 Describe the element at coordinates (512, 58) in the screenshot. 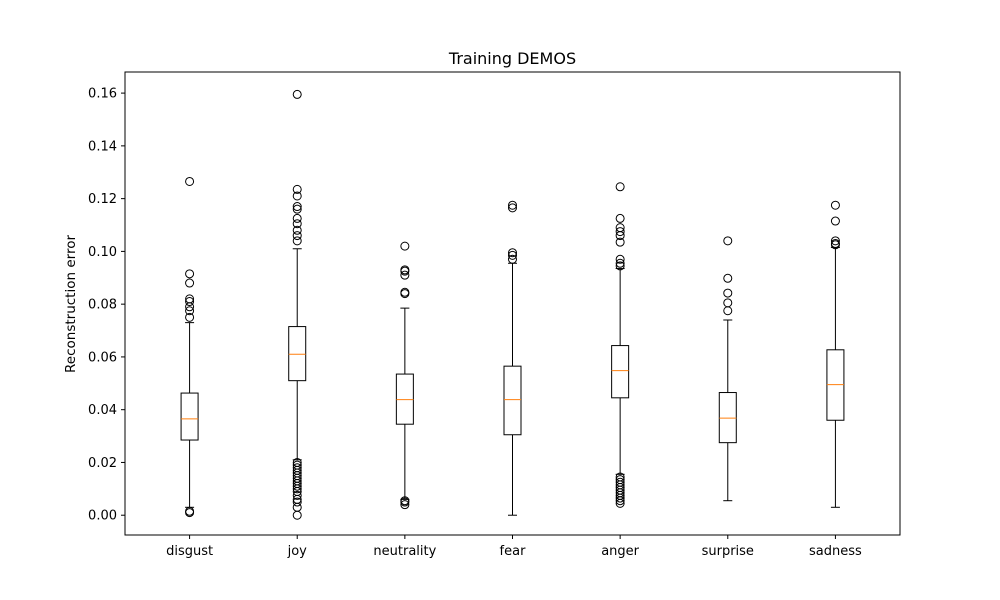

I see `chart-title: Training DEMOS` at that location.